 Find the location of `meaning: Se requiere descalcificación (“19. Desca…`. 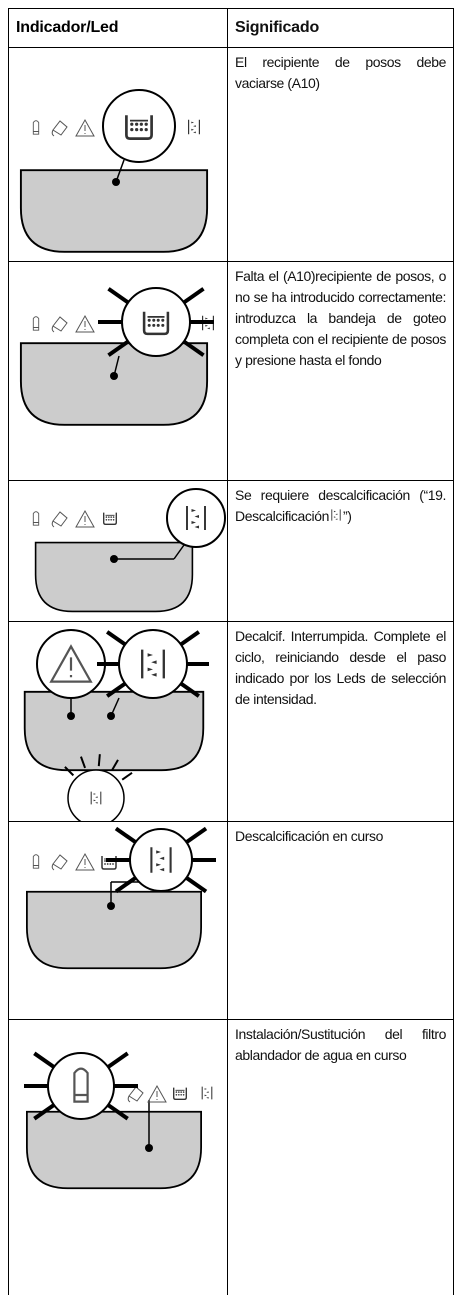

meaning: Se requiere descalcificación (“19. Desca… is located at coordinates (340, 551).